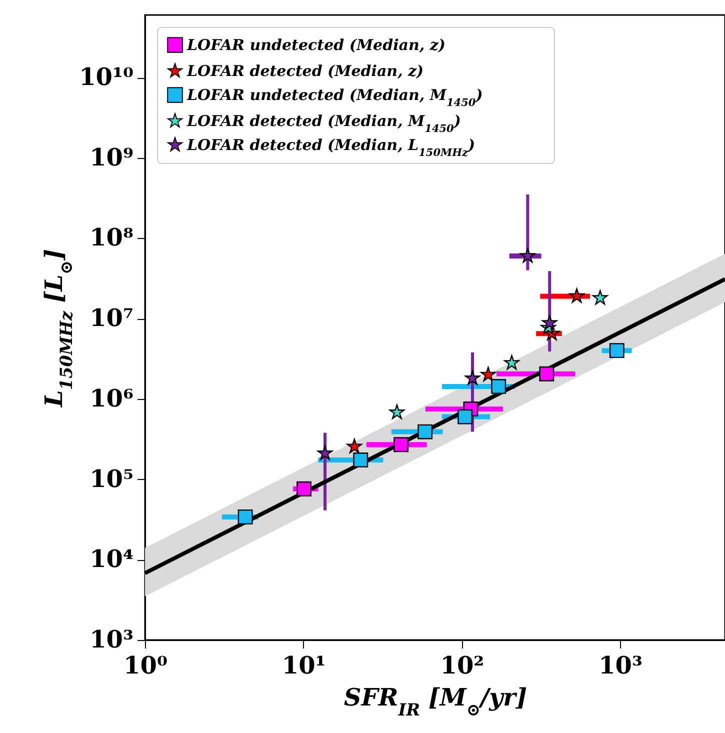 Image resolution: width=725 pixels, height=733 pixels. What do you see at coordinates (462, 665) in the screenshot?
I see `x-tick-label: 10²` at bounding box center [462, 665].